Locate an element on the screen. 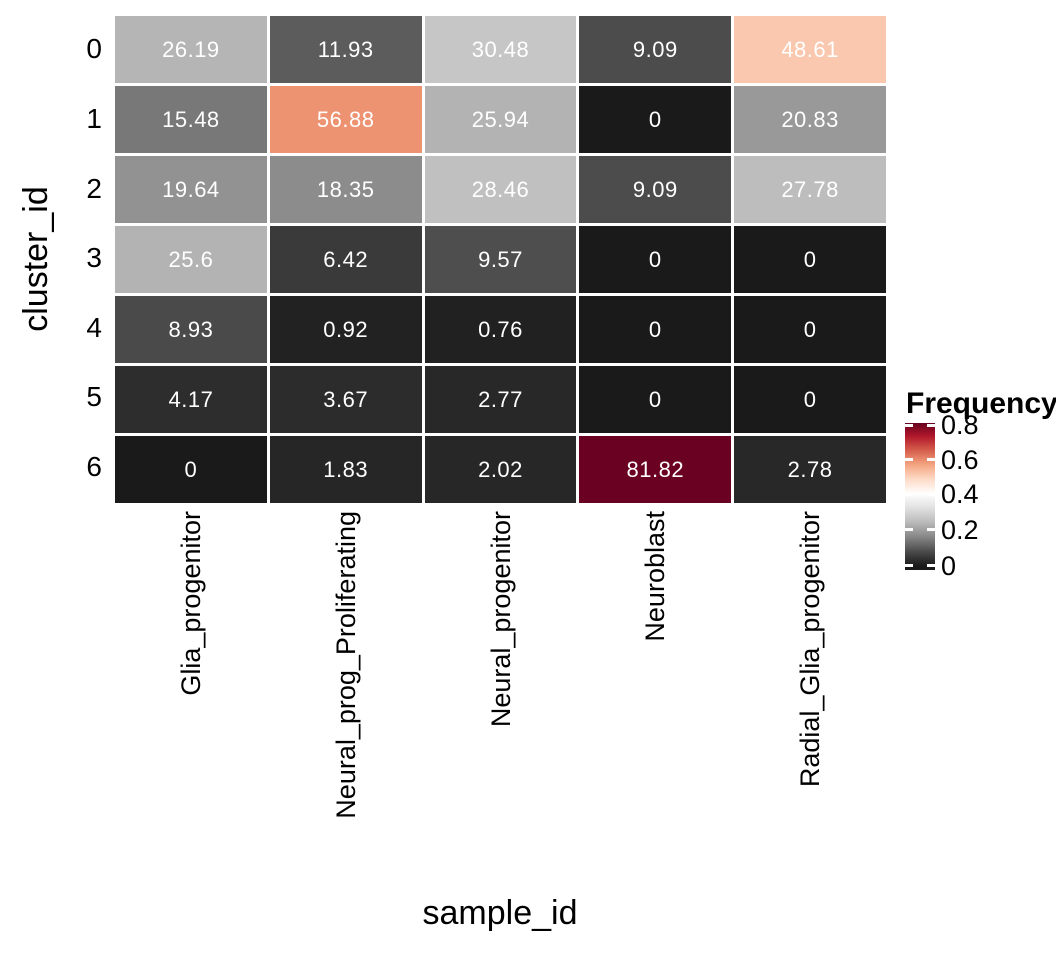 This screenshot has width=1056, height=960. legend-tick-label: 0.2 is located at coordinates (960, 529).